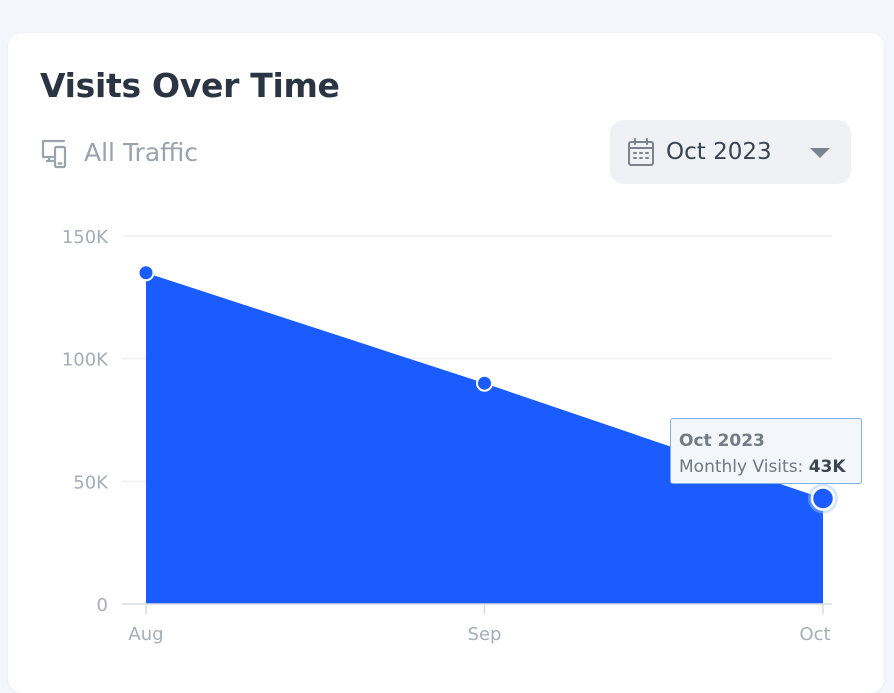 This screenshot has height=693, width=894. Describe the element at coordinates (814, 634) in the screenshot. I see `x-tick-label: Oct` at that location.